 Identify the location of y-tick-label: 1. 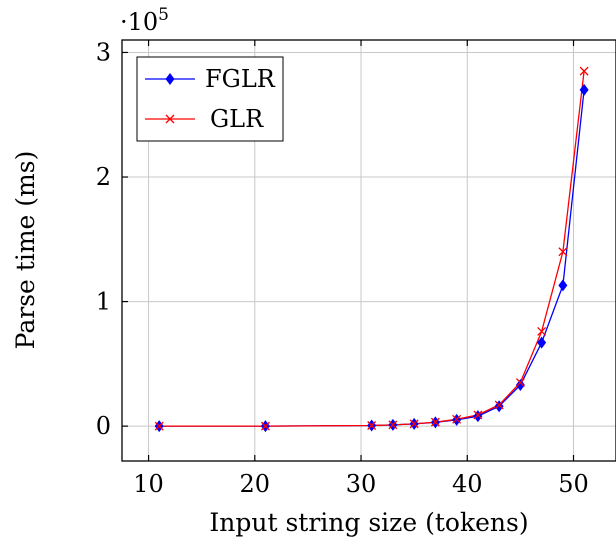
(103, 302).